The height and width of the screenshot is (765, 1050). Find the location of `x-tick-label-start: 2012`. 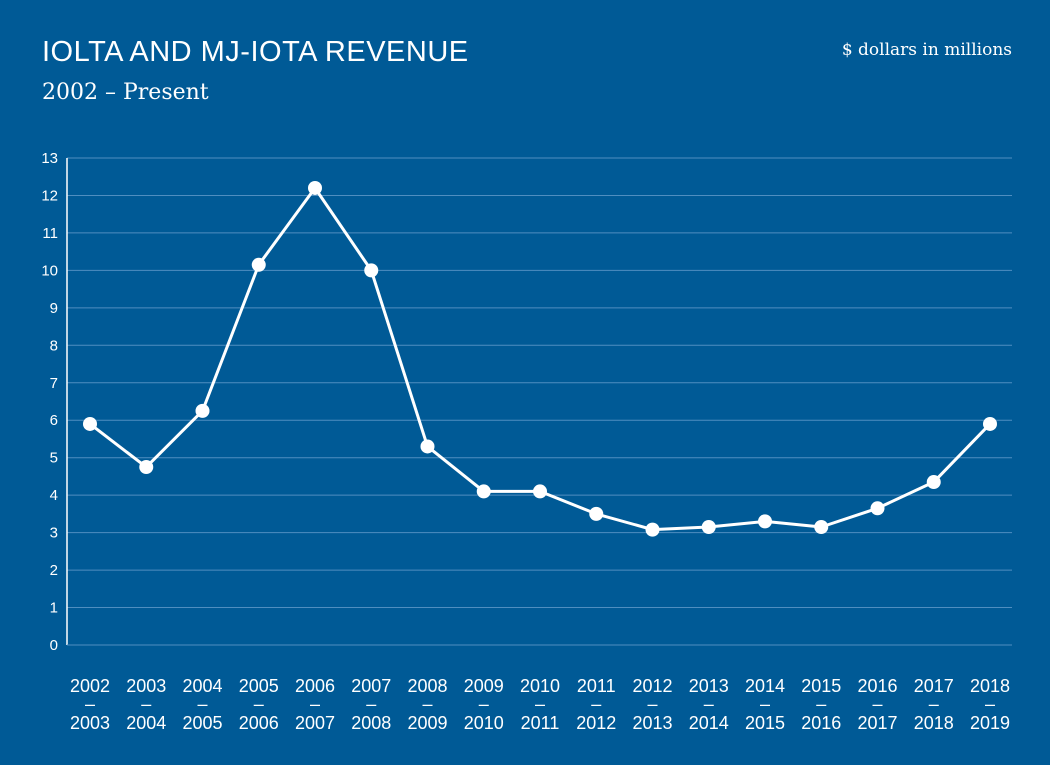

x-tick-label-start: 2012 is located at coordinates (652, 686).